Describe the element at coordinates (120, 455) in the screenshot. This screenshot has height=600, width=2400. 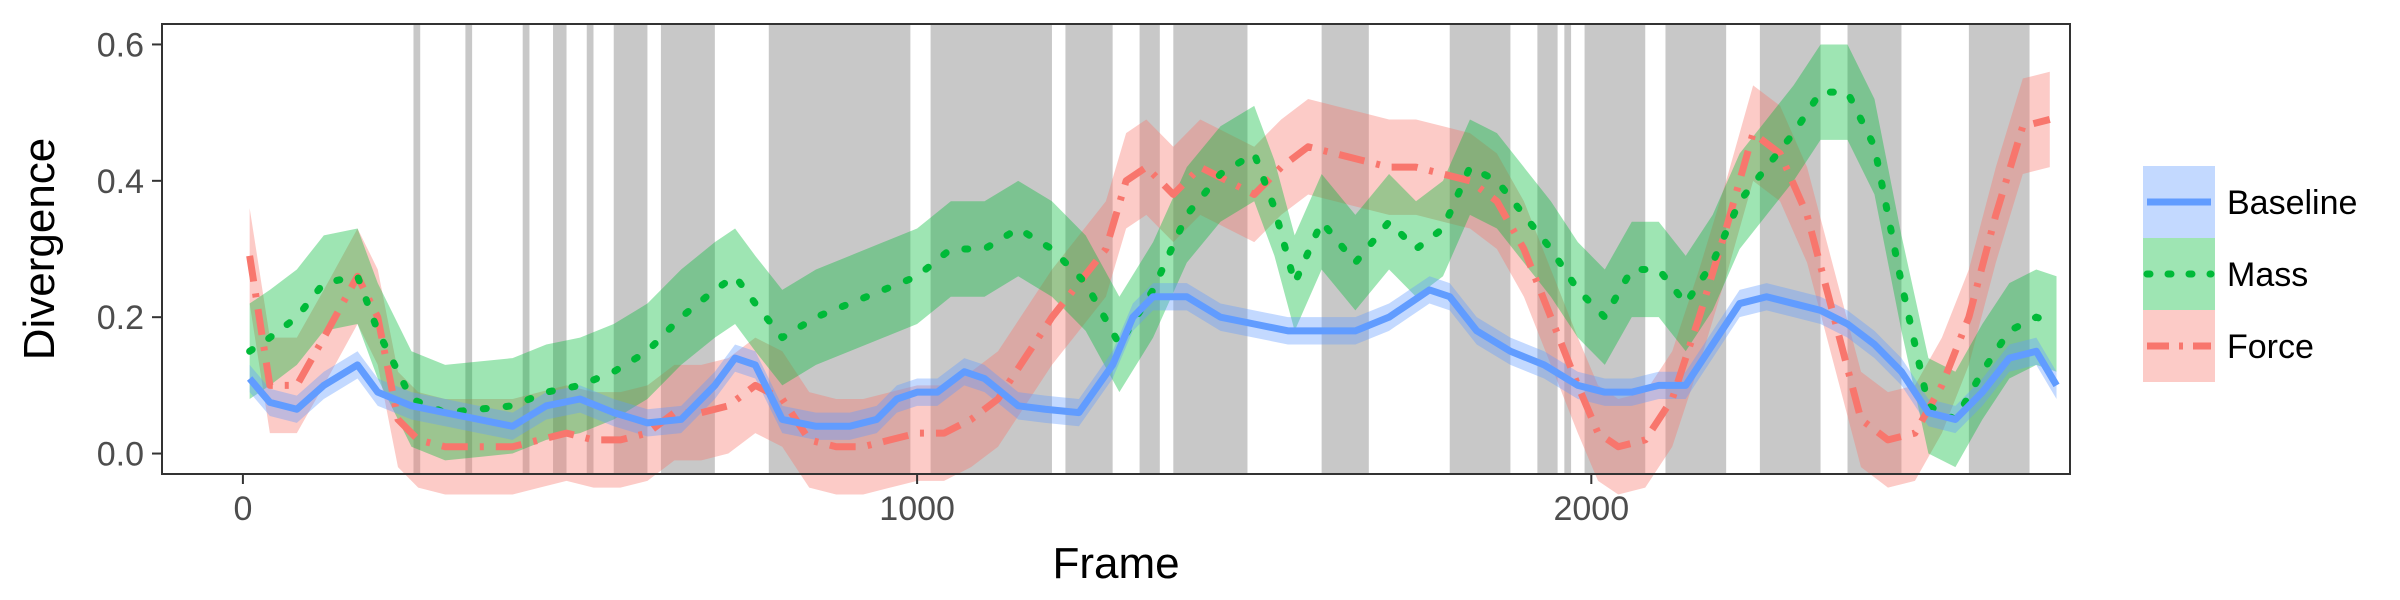
I see `y-tick-label-0.0: 0.0` at that location.